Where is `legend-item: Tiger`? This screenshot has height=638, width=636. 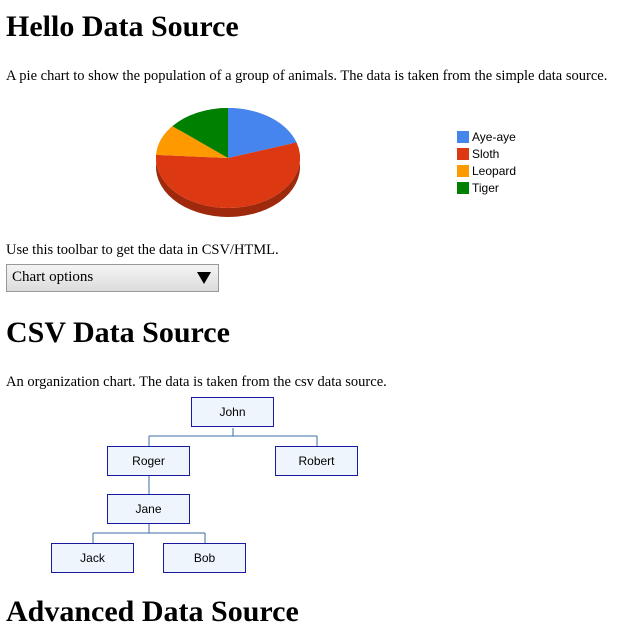
legend-item: Tiger is located at coordinates (486, 187).